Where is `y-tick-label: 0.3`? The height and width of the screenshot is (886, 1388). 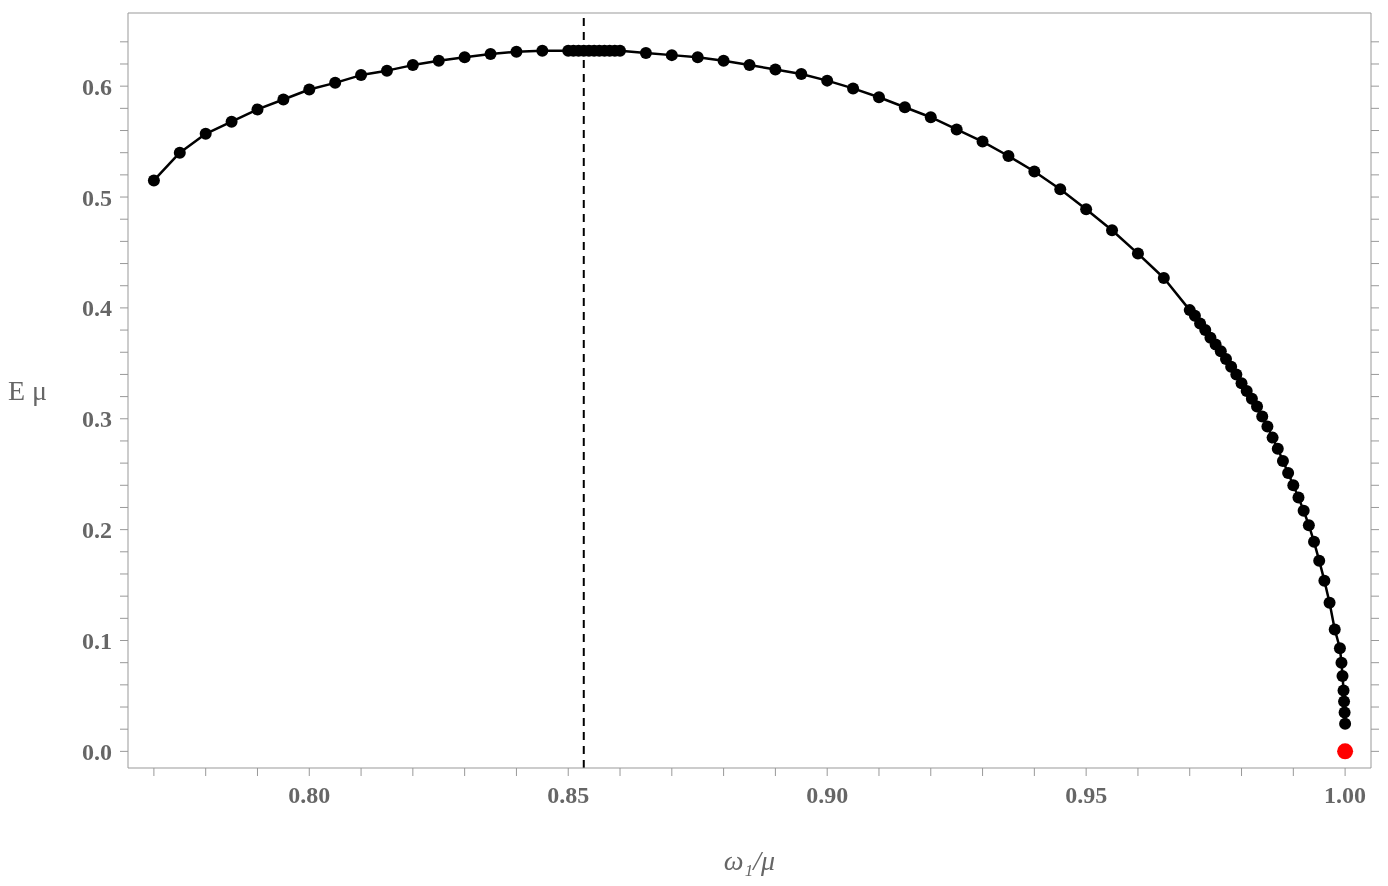 y-tick-label: 0.3 is located at coordinates (97, 419).